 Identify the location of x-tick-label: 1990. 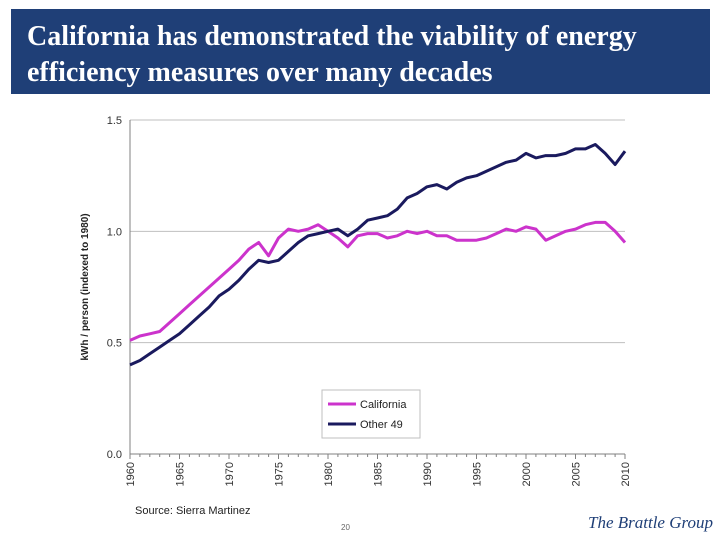
(428, 474).